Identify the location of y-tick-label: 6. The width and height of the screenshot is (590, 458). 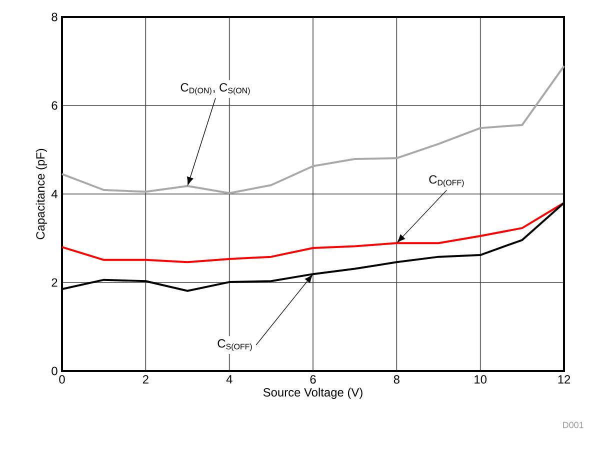
(55, 105).